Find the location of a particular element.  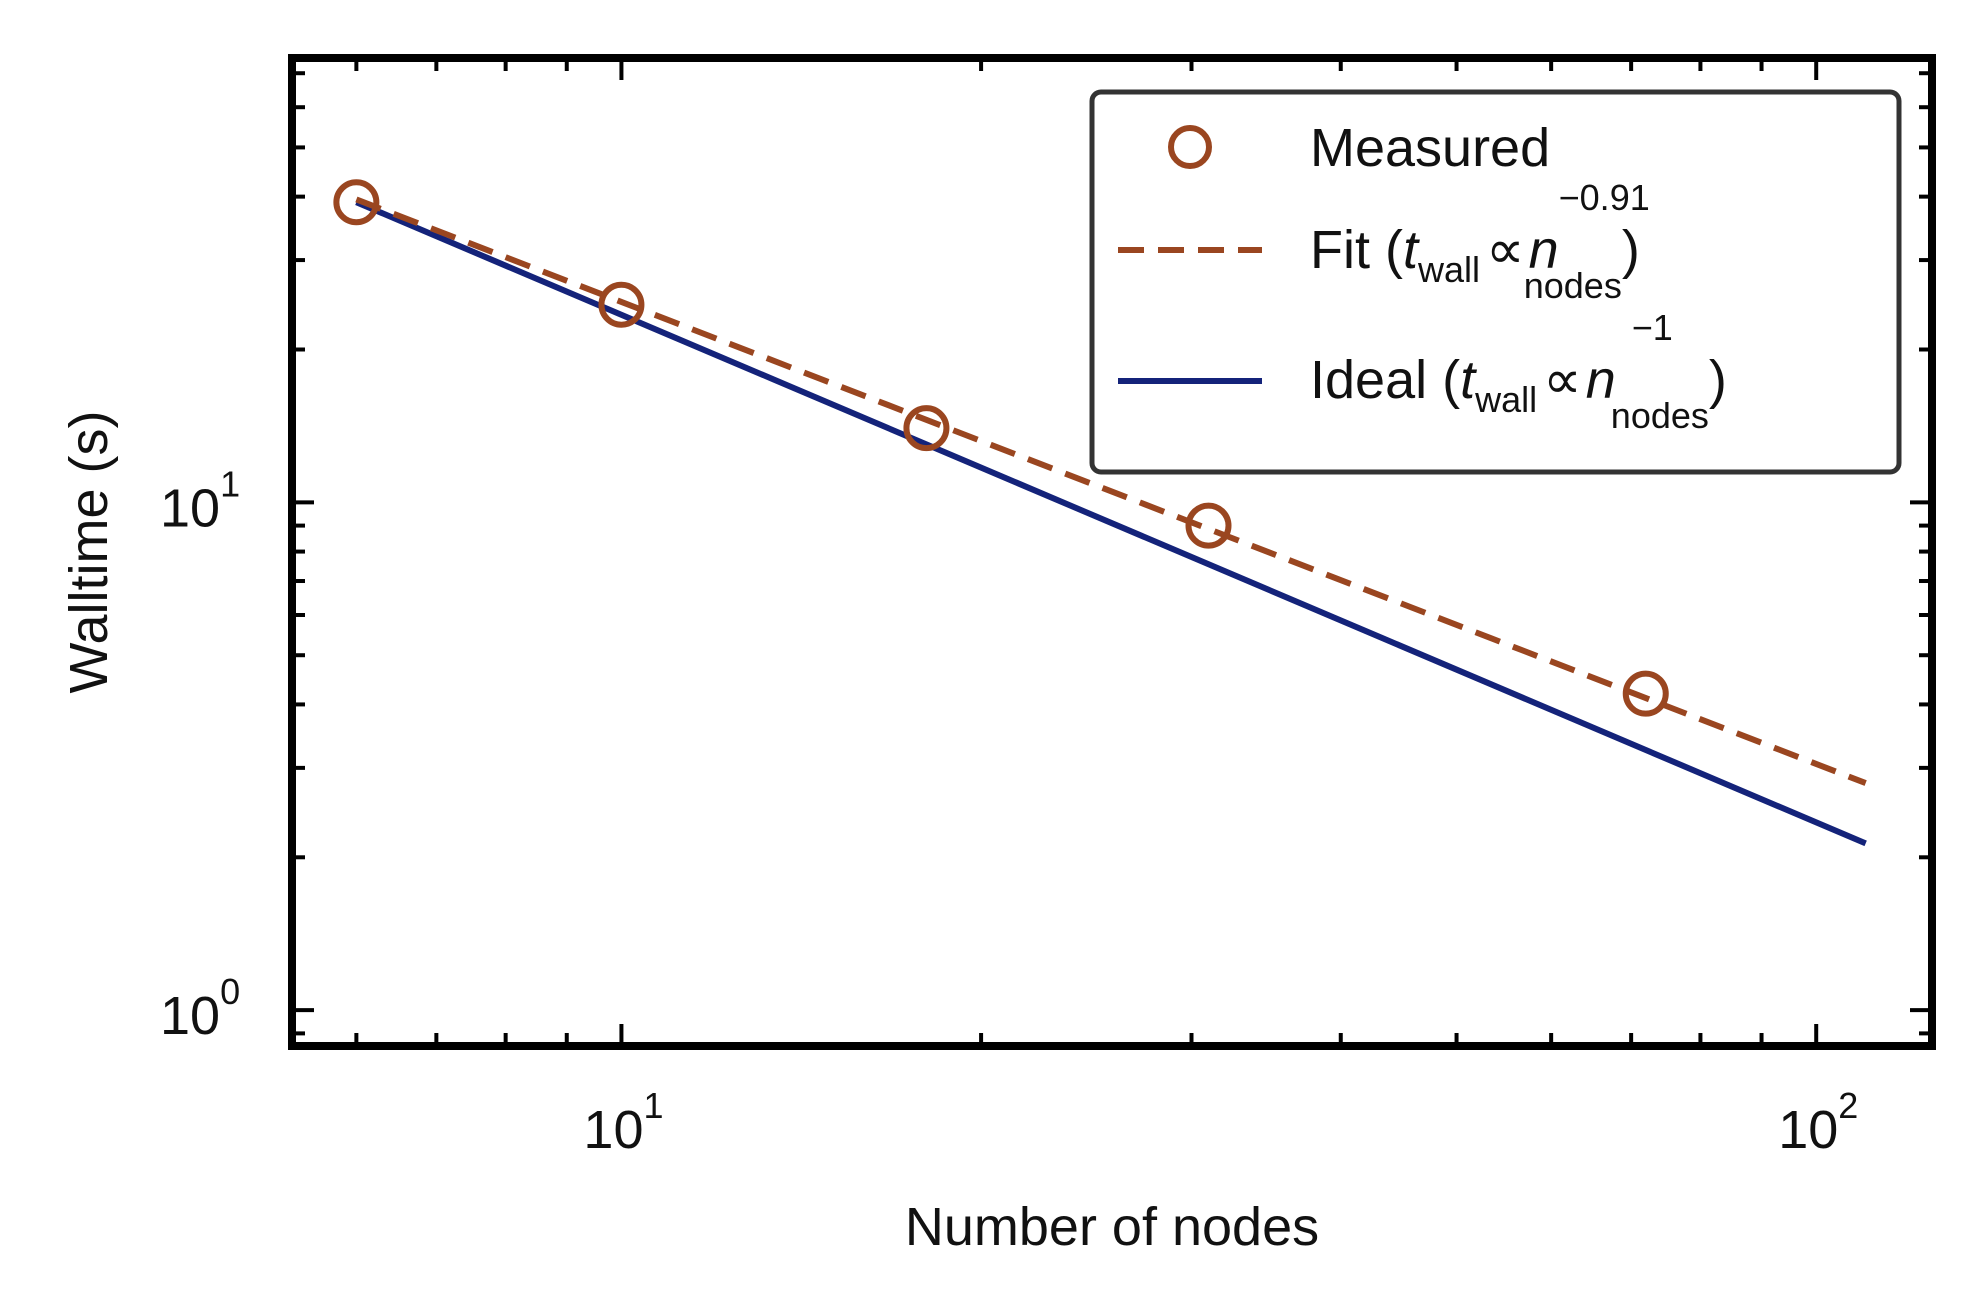

legend-label-measured: Measured is located at coordinates (1430, 148).